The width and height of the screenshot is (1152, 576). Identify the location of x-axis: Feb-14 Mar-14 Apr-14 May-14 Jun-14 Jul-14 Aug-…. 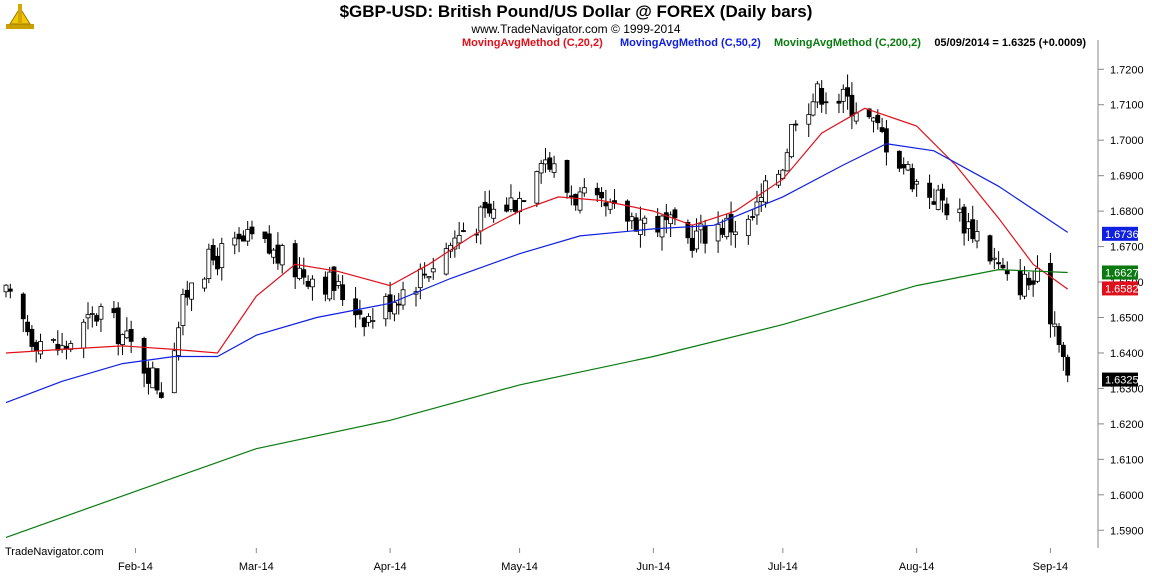
(593, 560).